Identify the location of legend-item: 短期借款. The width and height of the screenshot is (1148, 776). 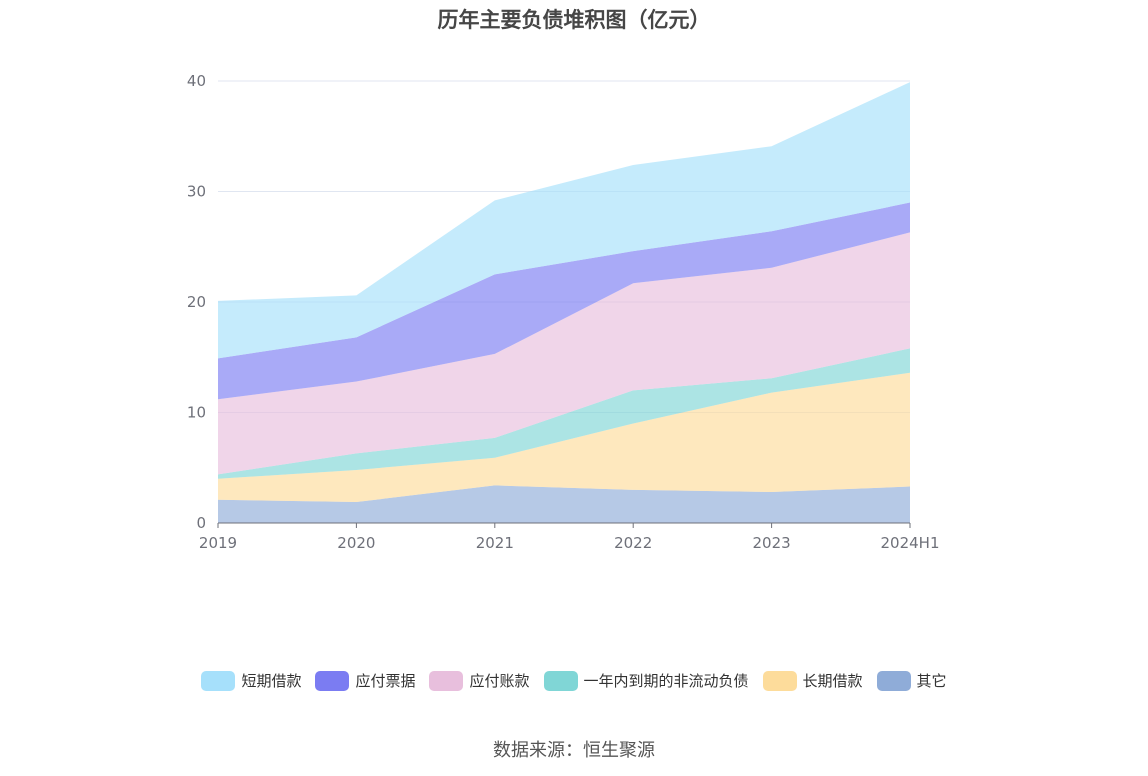
(251, 680).